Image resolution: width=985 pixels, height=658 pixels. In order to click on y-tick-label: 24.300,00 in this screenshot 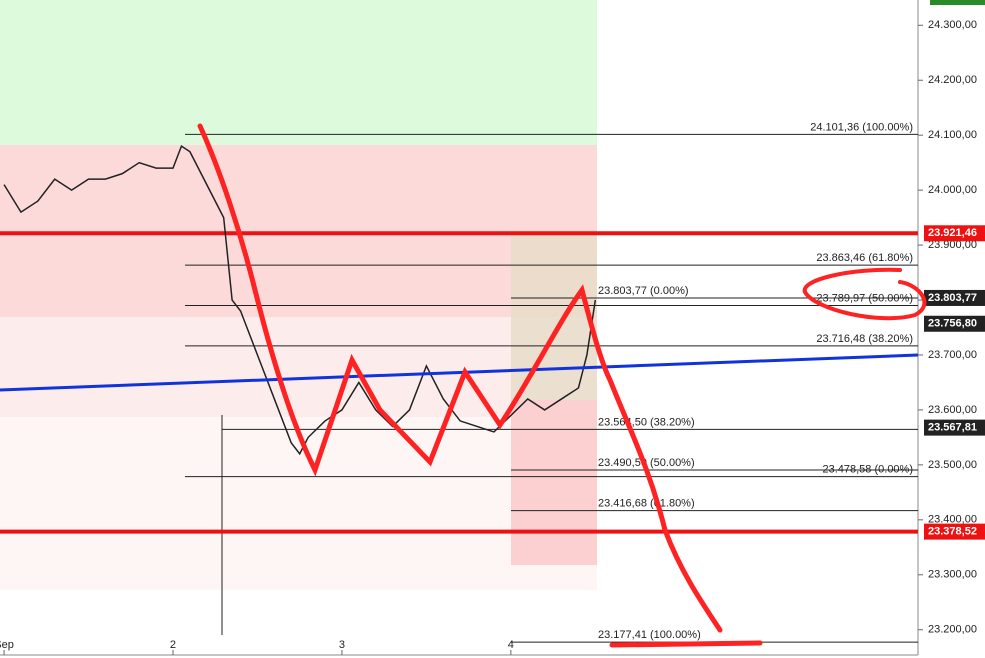, I will do `click(952, 25)`.